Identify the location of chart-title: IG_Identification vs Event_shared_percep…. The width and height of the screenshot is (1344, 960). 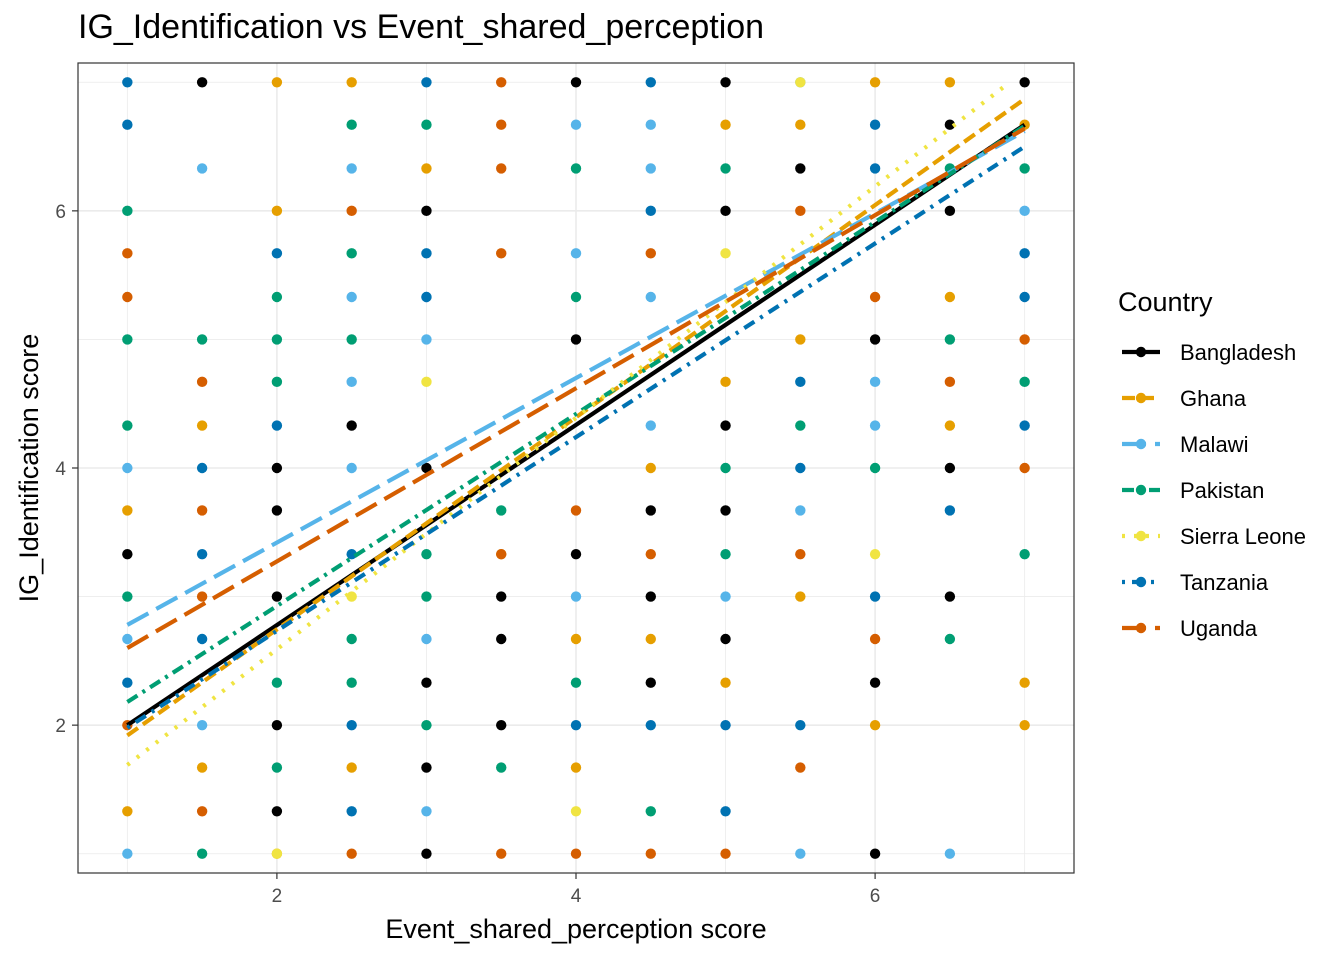
(421, 27).